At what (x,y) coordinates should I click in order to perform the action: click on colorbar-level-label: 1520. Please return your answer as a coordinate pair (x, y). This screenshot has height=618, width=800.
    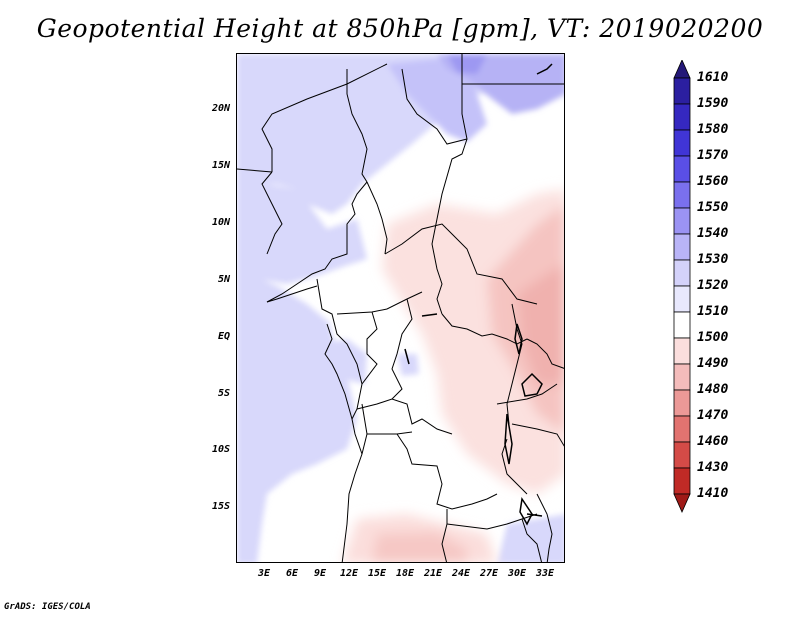
    Looking at the image, I should click on (713, 285).